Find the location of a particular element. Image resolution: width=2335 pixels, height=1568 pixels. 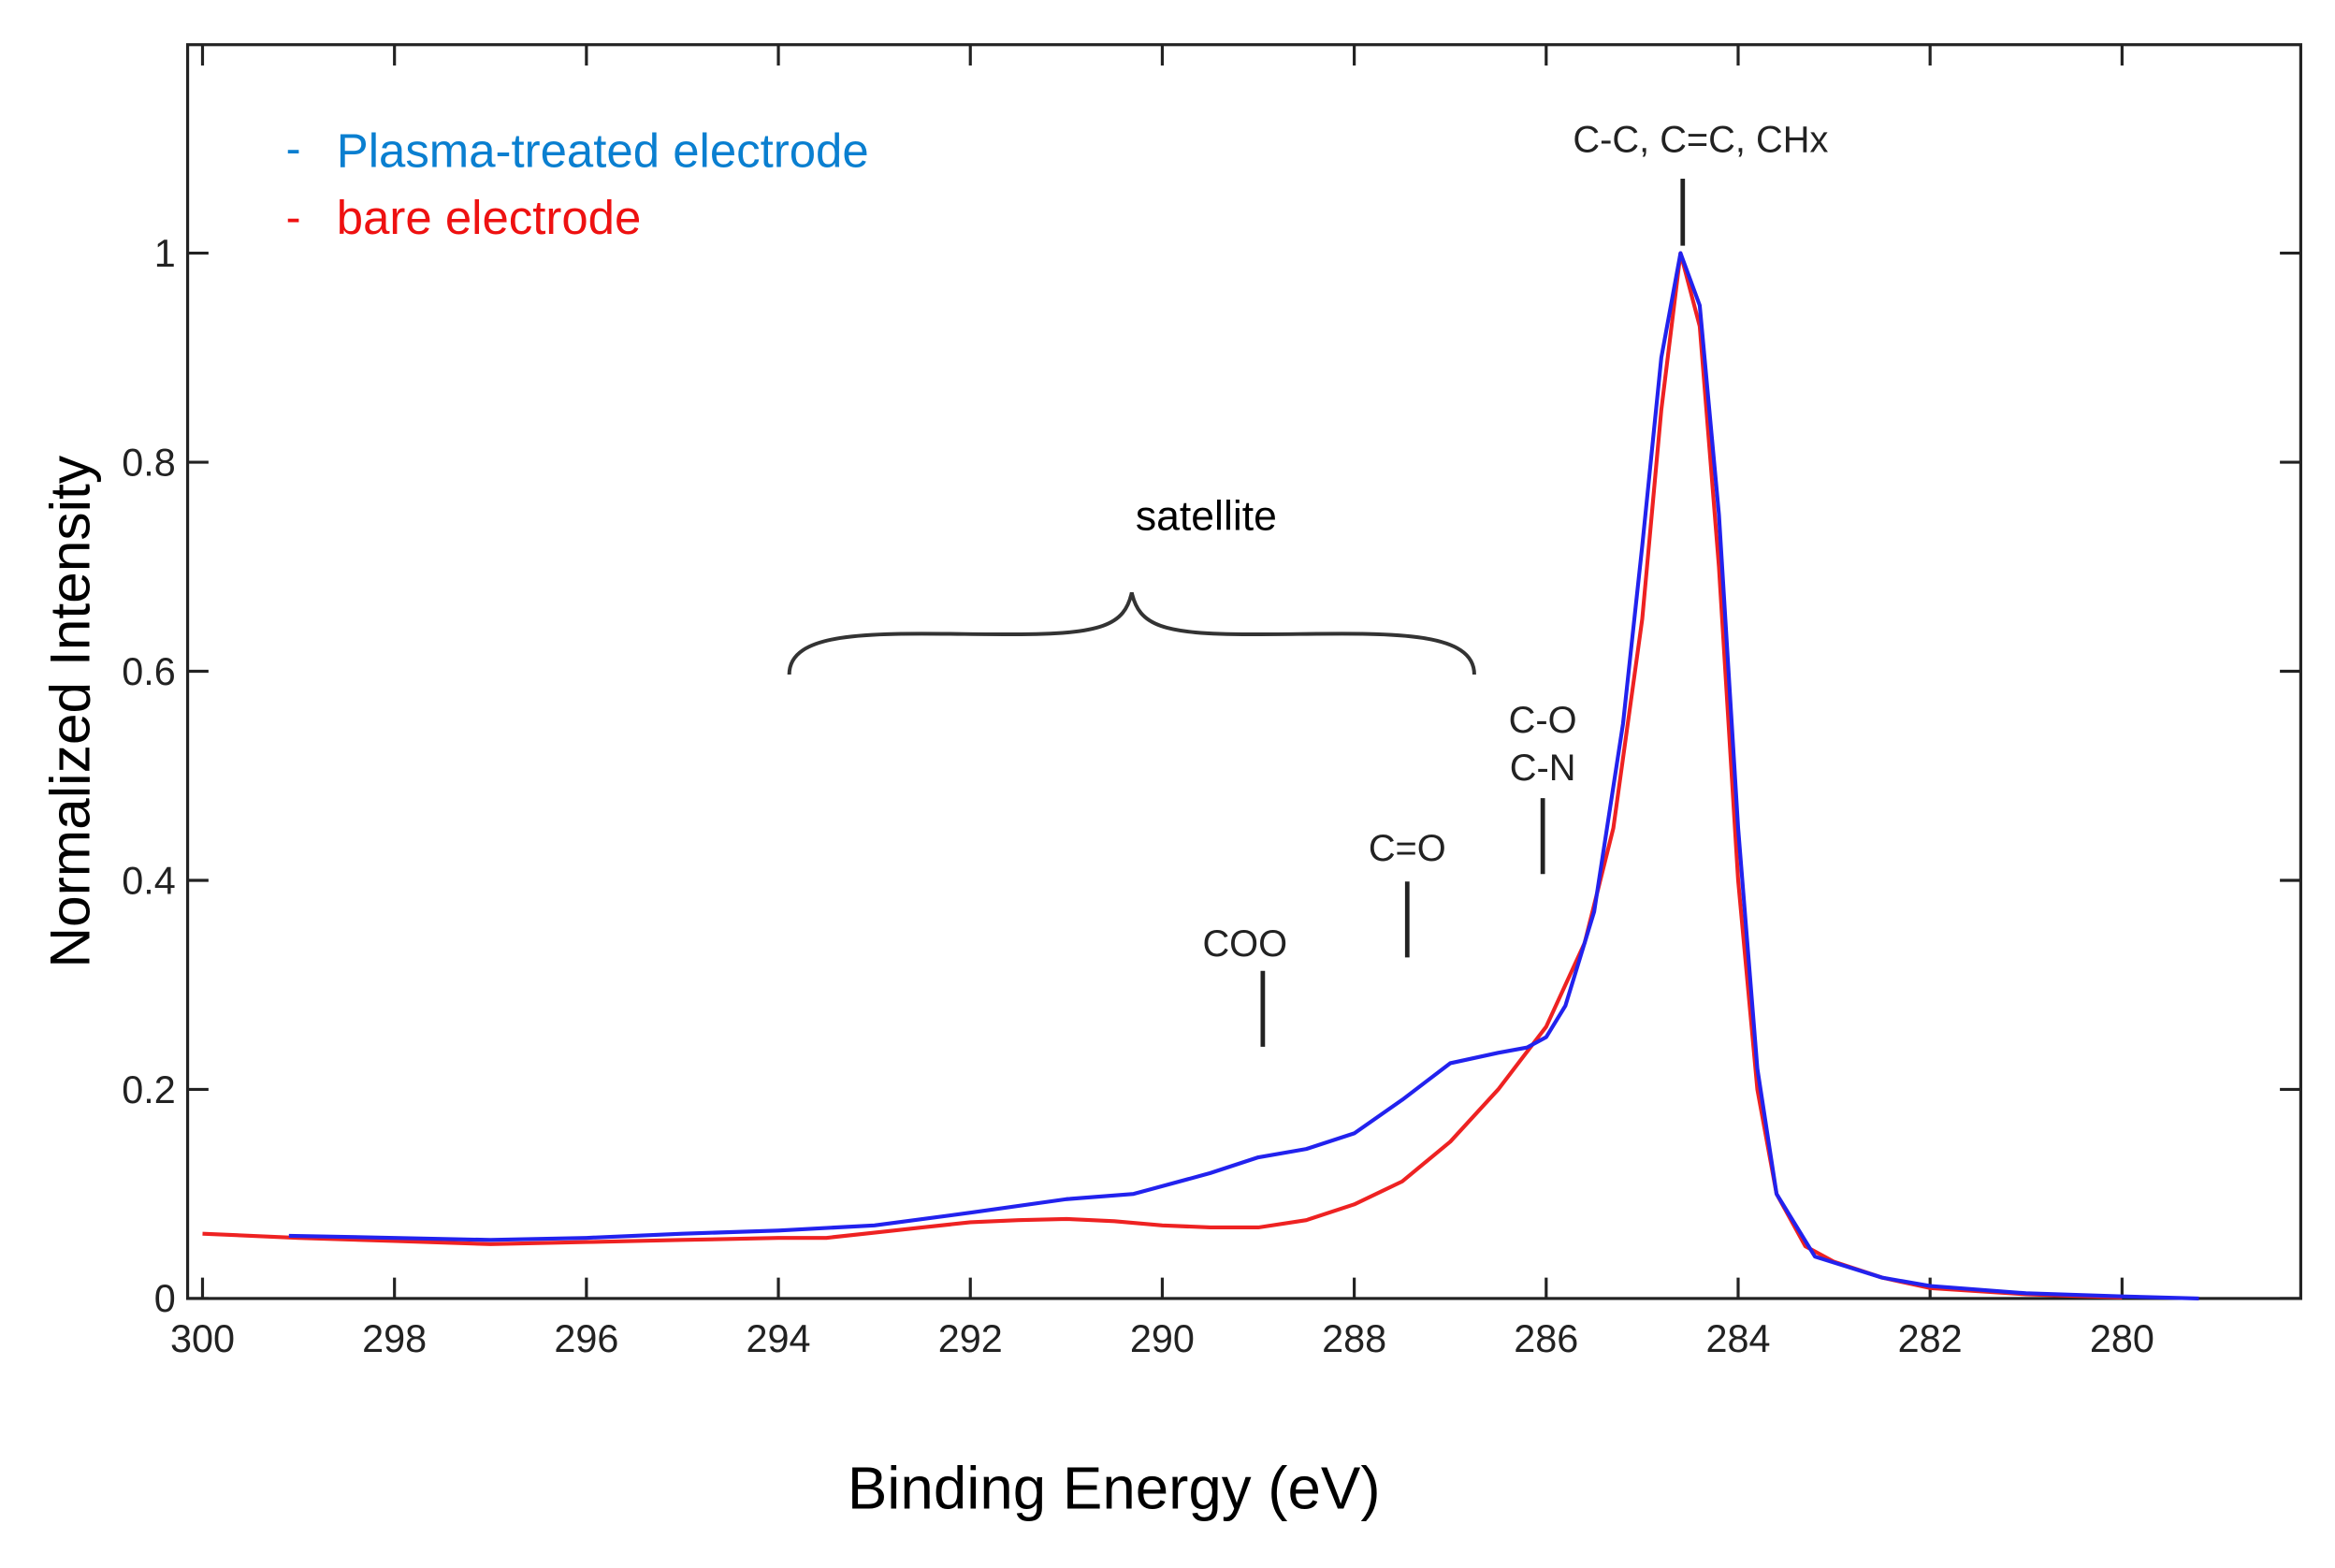

legend-dash-bare: - is located at coordinates (293, 218).